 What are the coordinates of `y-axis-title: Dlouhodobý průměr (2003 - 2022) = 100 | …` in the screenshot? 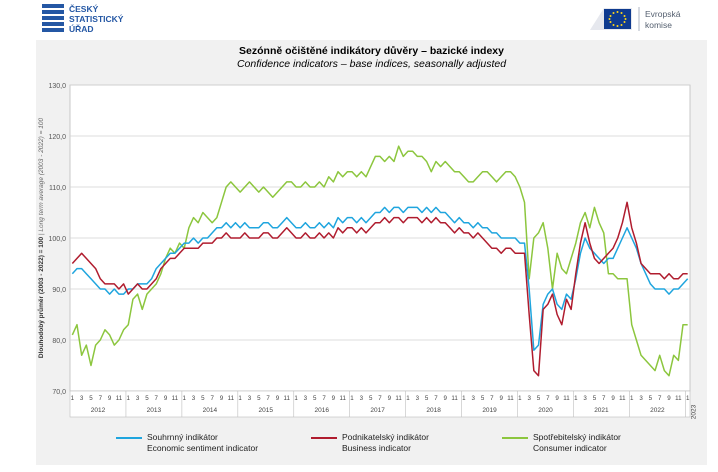 It's located at (41, 238).